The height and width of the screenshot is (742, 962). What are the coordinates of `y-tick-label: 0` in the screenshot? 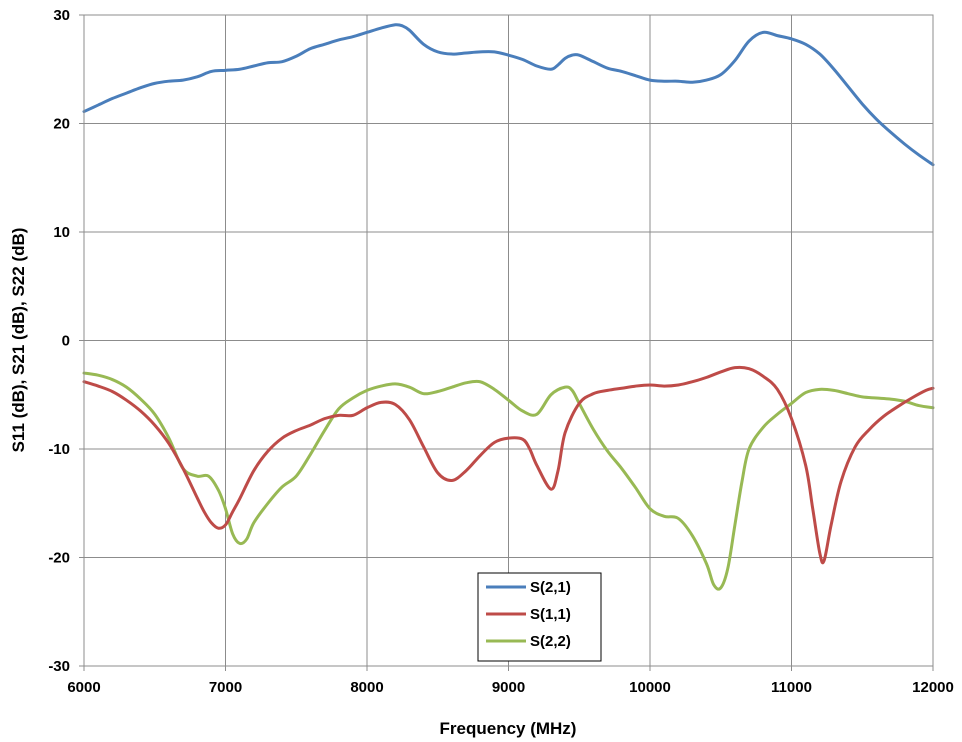 It's located at (66, 341).